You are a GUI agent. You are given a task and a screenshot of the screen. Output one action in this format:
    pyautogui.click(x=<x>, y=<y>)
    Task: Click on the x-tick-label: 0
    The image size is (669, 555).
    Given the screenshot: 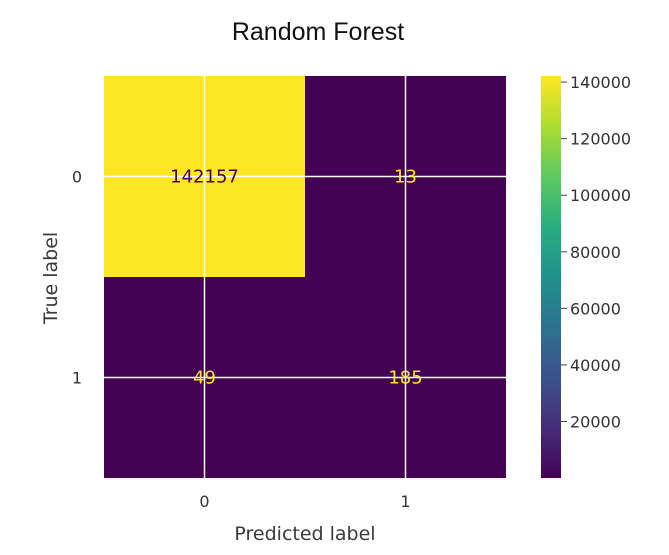 What is the action you would take?
    pyautogui.click(x=204, y=501)
    